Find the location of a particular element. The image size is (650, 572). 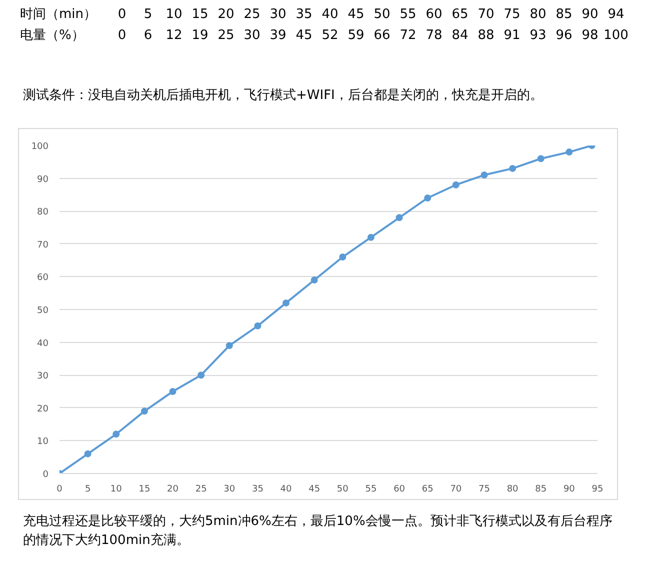

text: 90 is located at coordinates (590, 14).